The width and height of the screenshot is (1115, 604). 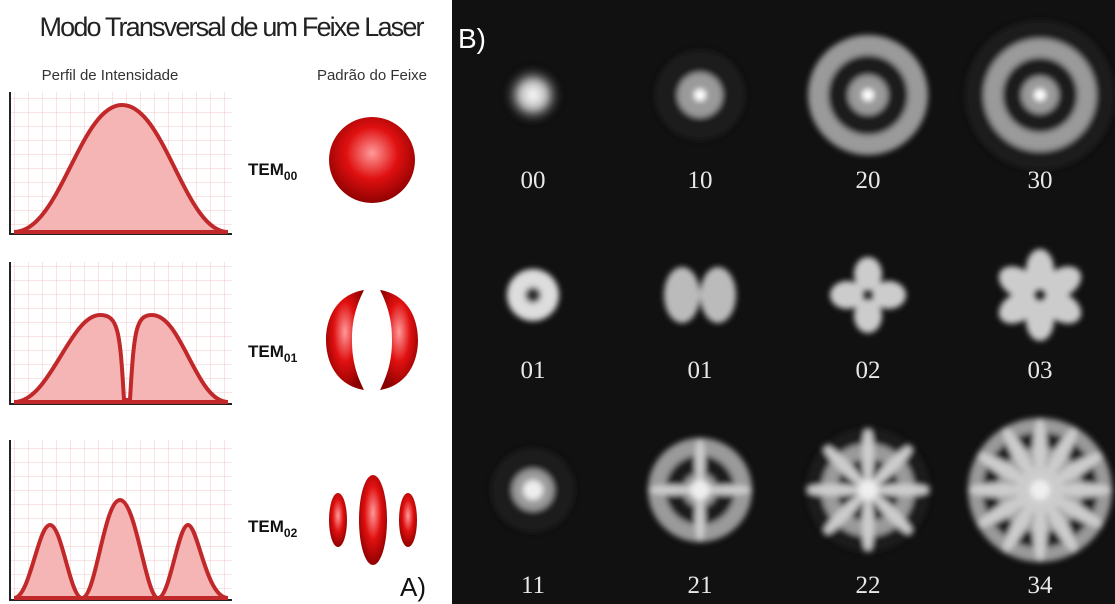 I want to click on cell-label: 22, so click(x=868, y=585).